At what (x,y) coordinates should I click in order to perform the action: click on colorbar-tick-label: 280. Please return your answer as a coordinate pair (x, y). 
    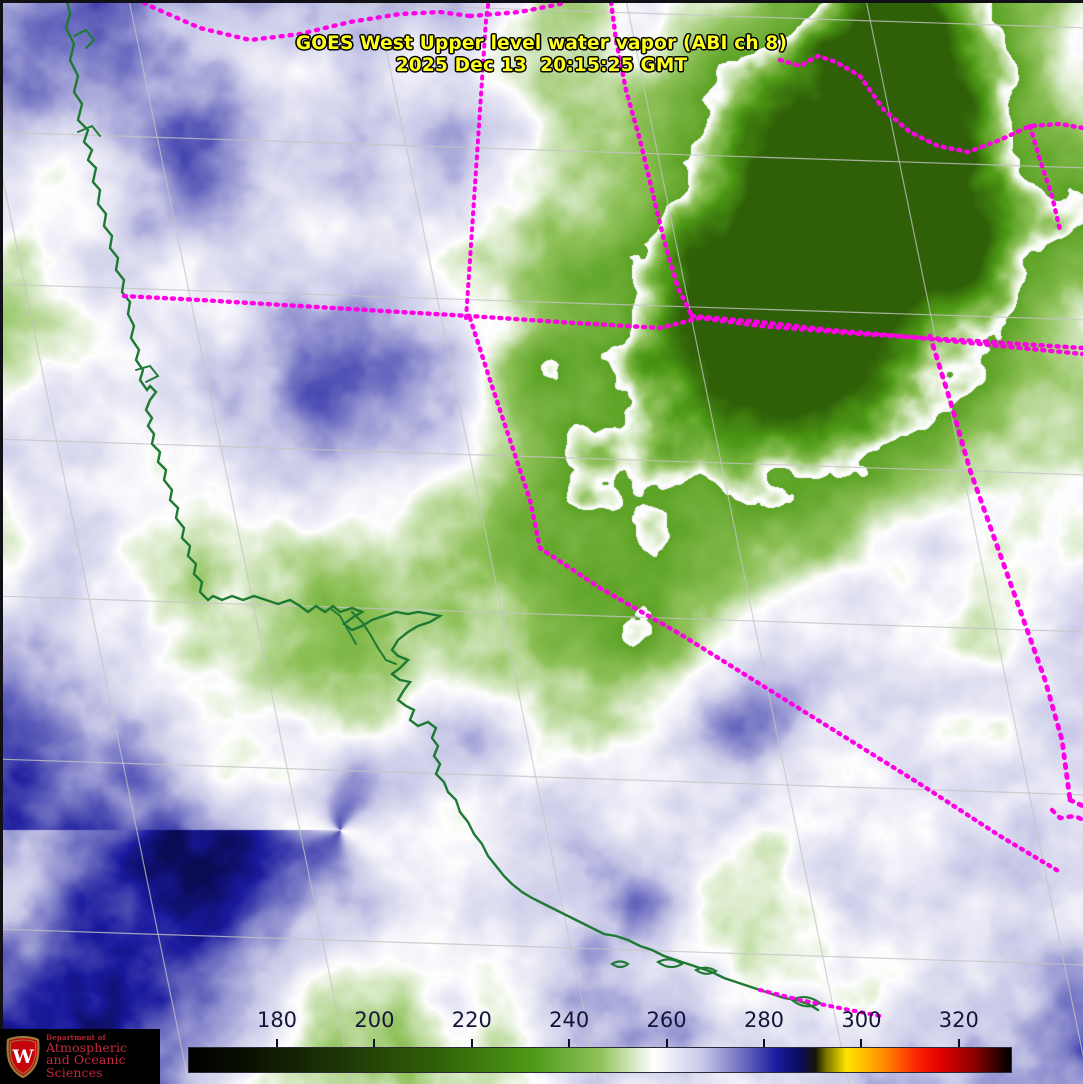
    Looking at the image, I should click on (764, 1020).